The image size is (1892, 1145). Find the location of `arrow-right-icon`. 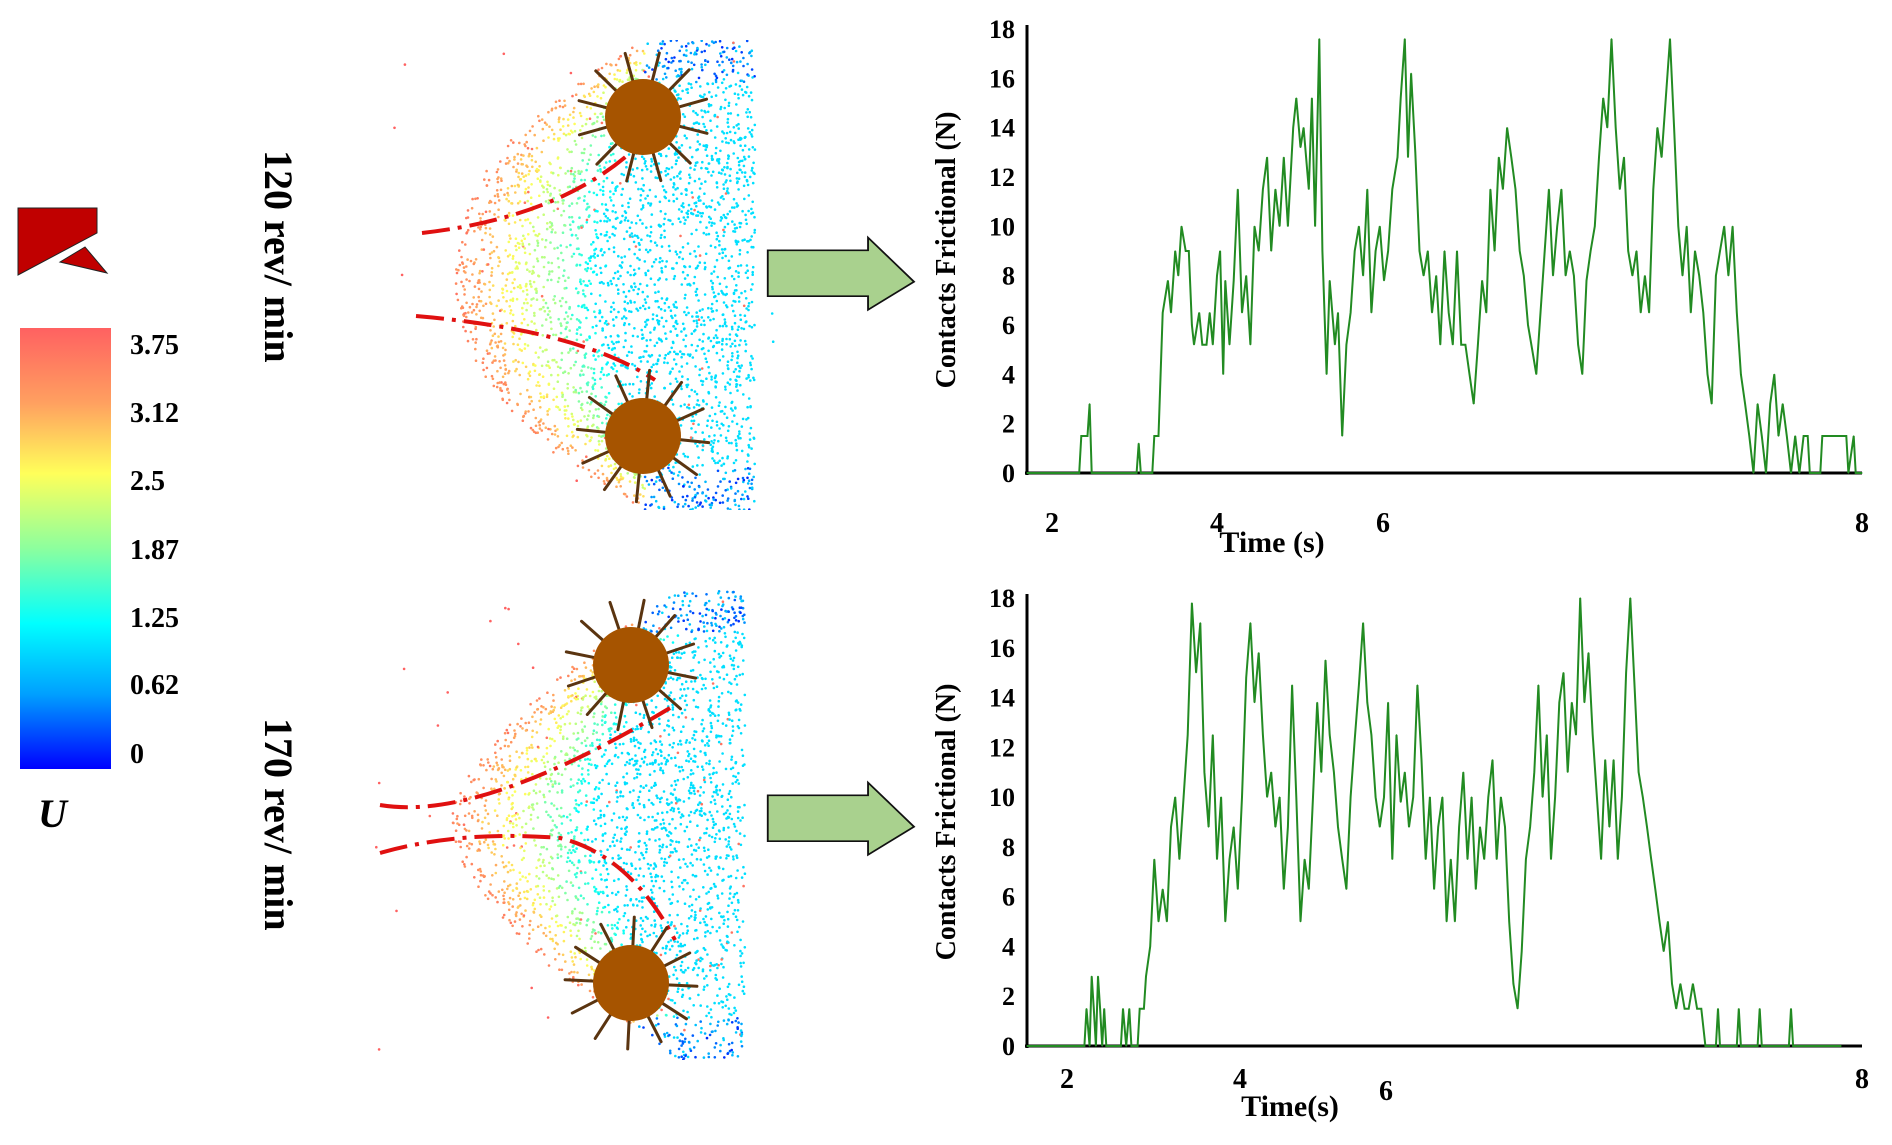

arrow-right-icon is located at coordinates (841, 273).